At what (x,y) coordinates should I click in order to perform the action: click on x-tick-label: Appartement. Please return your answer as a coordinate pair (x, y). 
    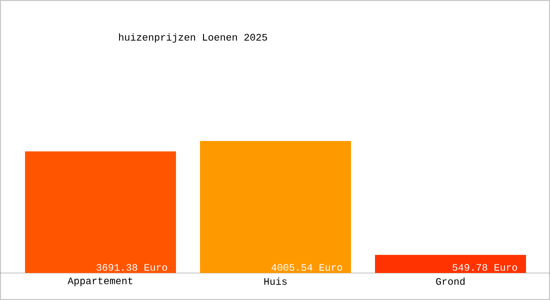
    Looking at the image, I should click on (100, 282).